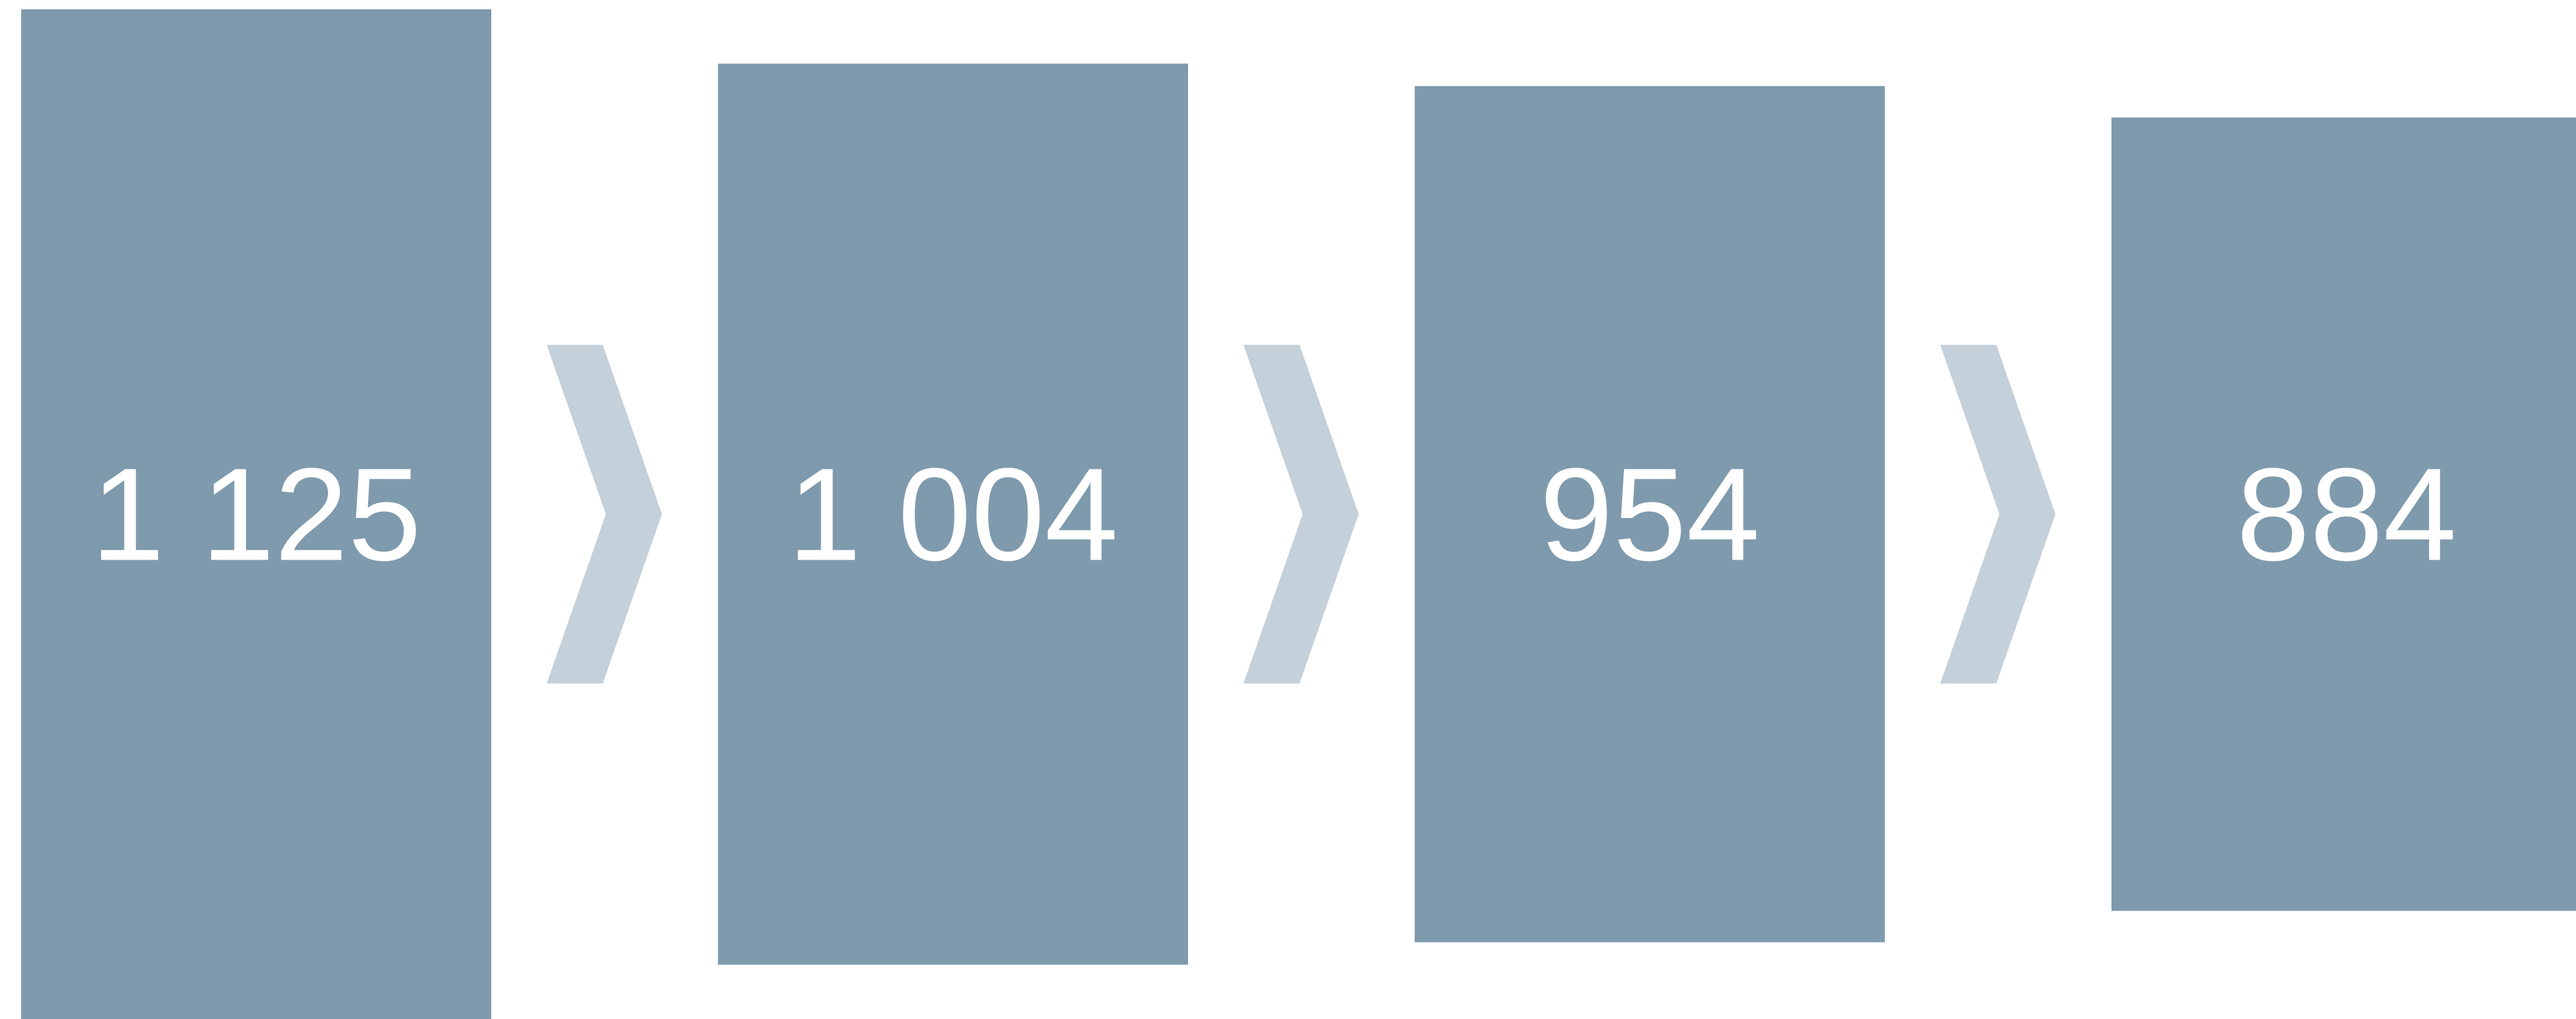  I want to click on value-label: 954, so click(1650, 514).